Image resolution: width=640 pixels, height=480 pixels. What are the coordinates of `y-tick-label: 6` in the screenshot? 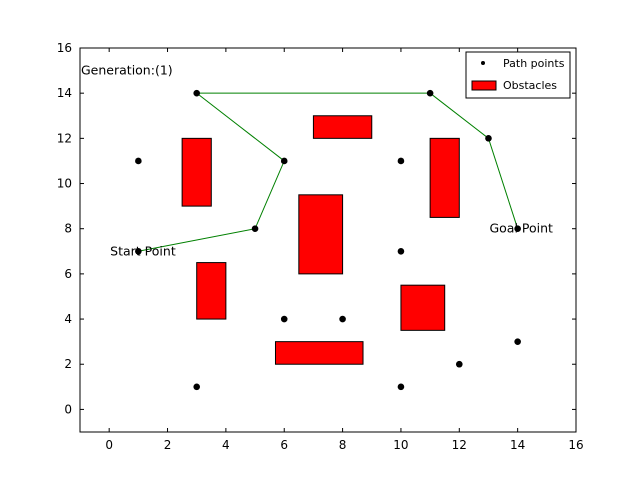 It's located at (68, 274).